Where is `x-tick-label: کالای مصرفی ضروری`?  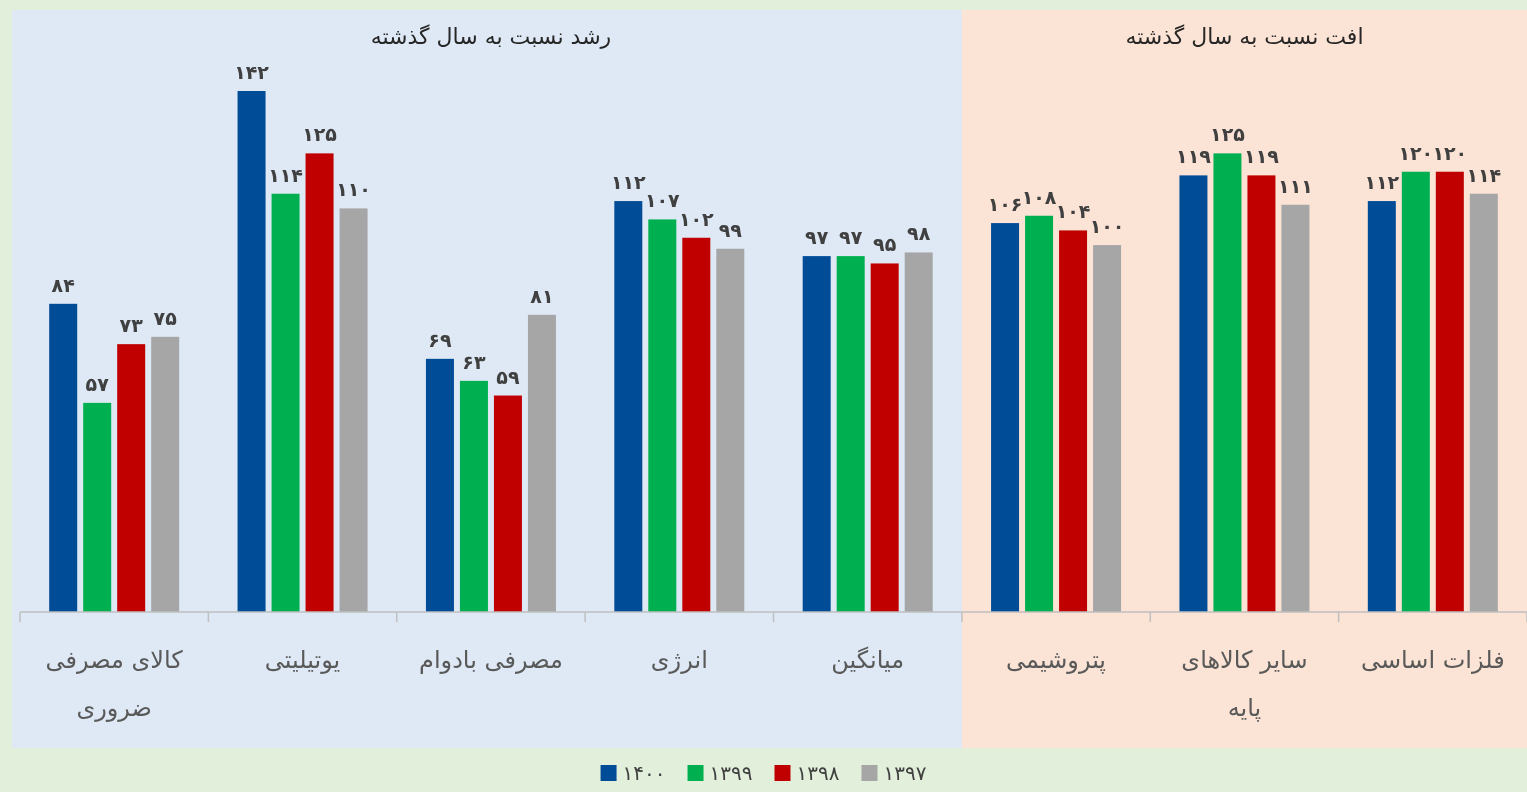 x-tick-label: کالای مصرفی ضروری is located at coordinates (114, 684).